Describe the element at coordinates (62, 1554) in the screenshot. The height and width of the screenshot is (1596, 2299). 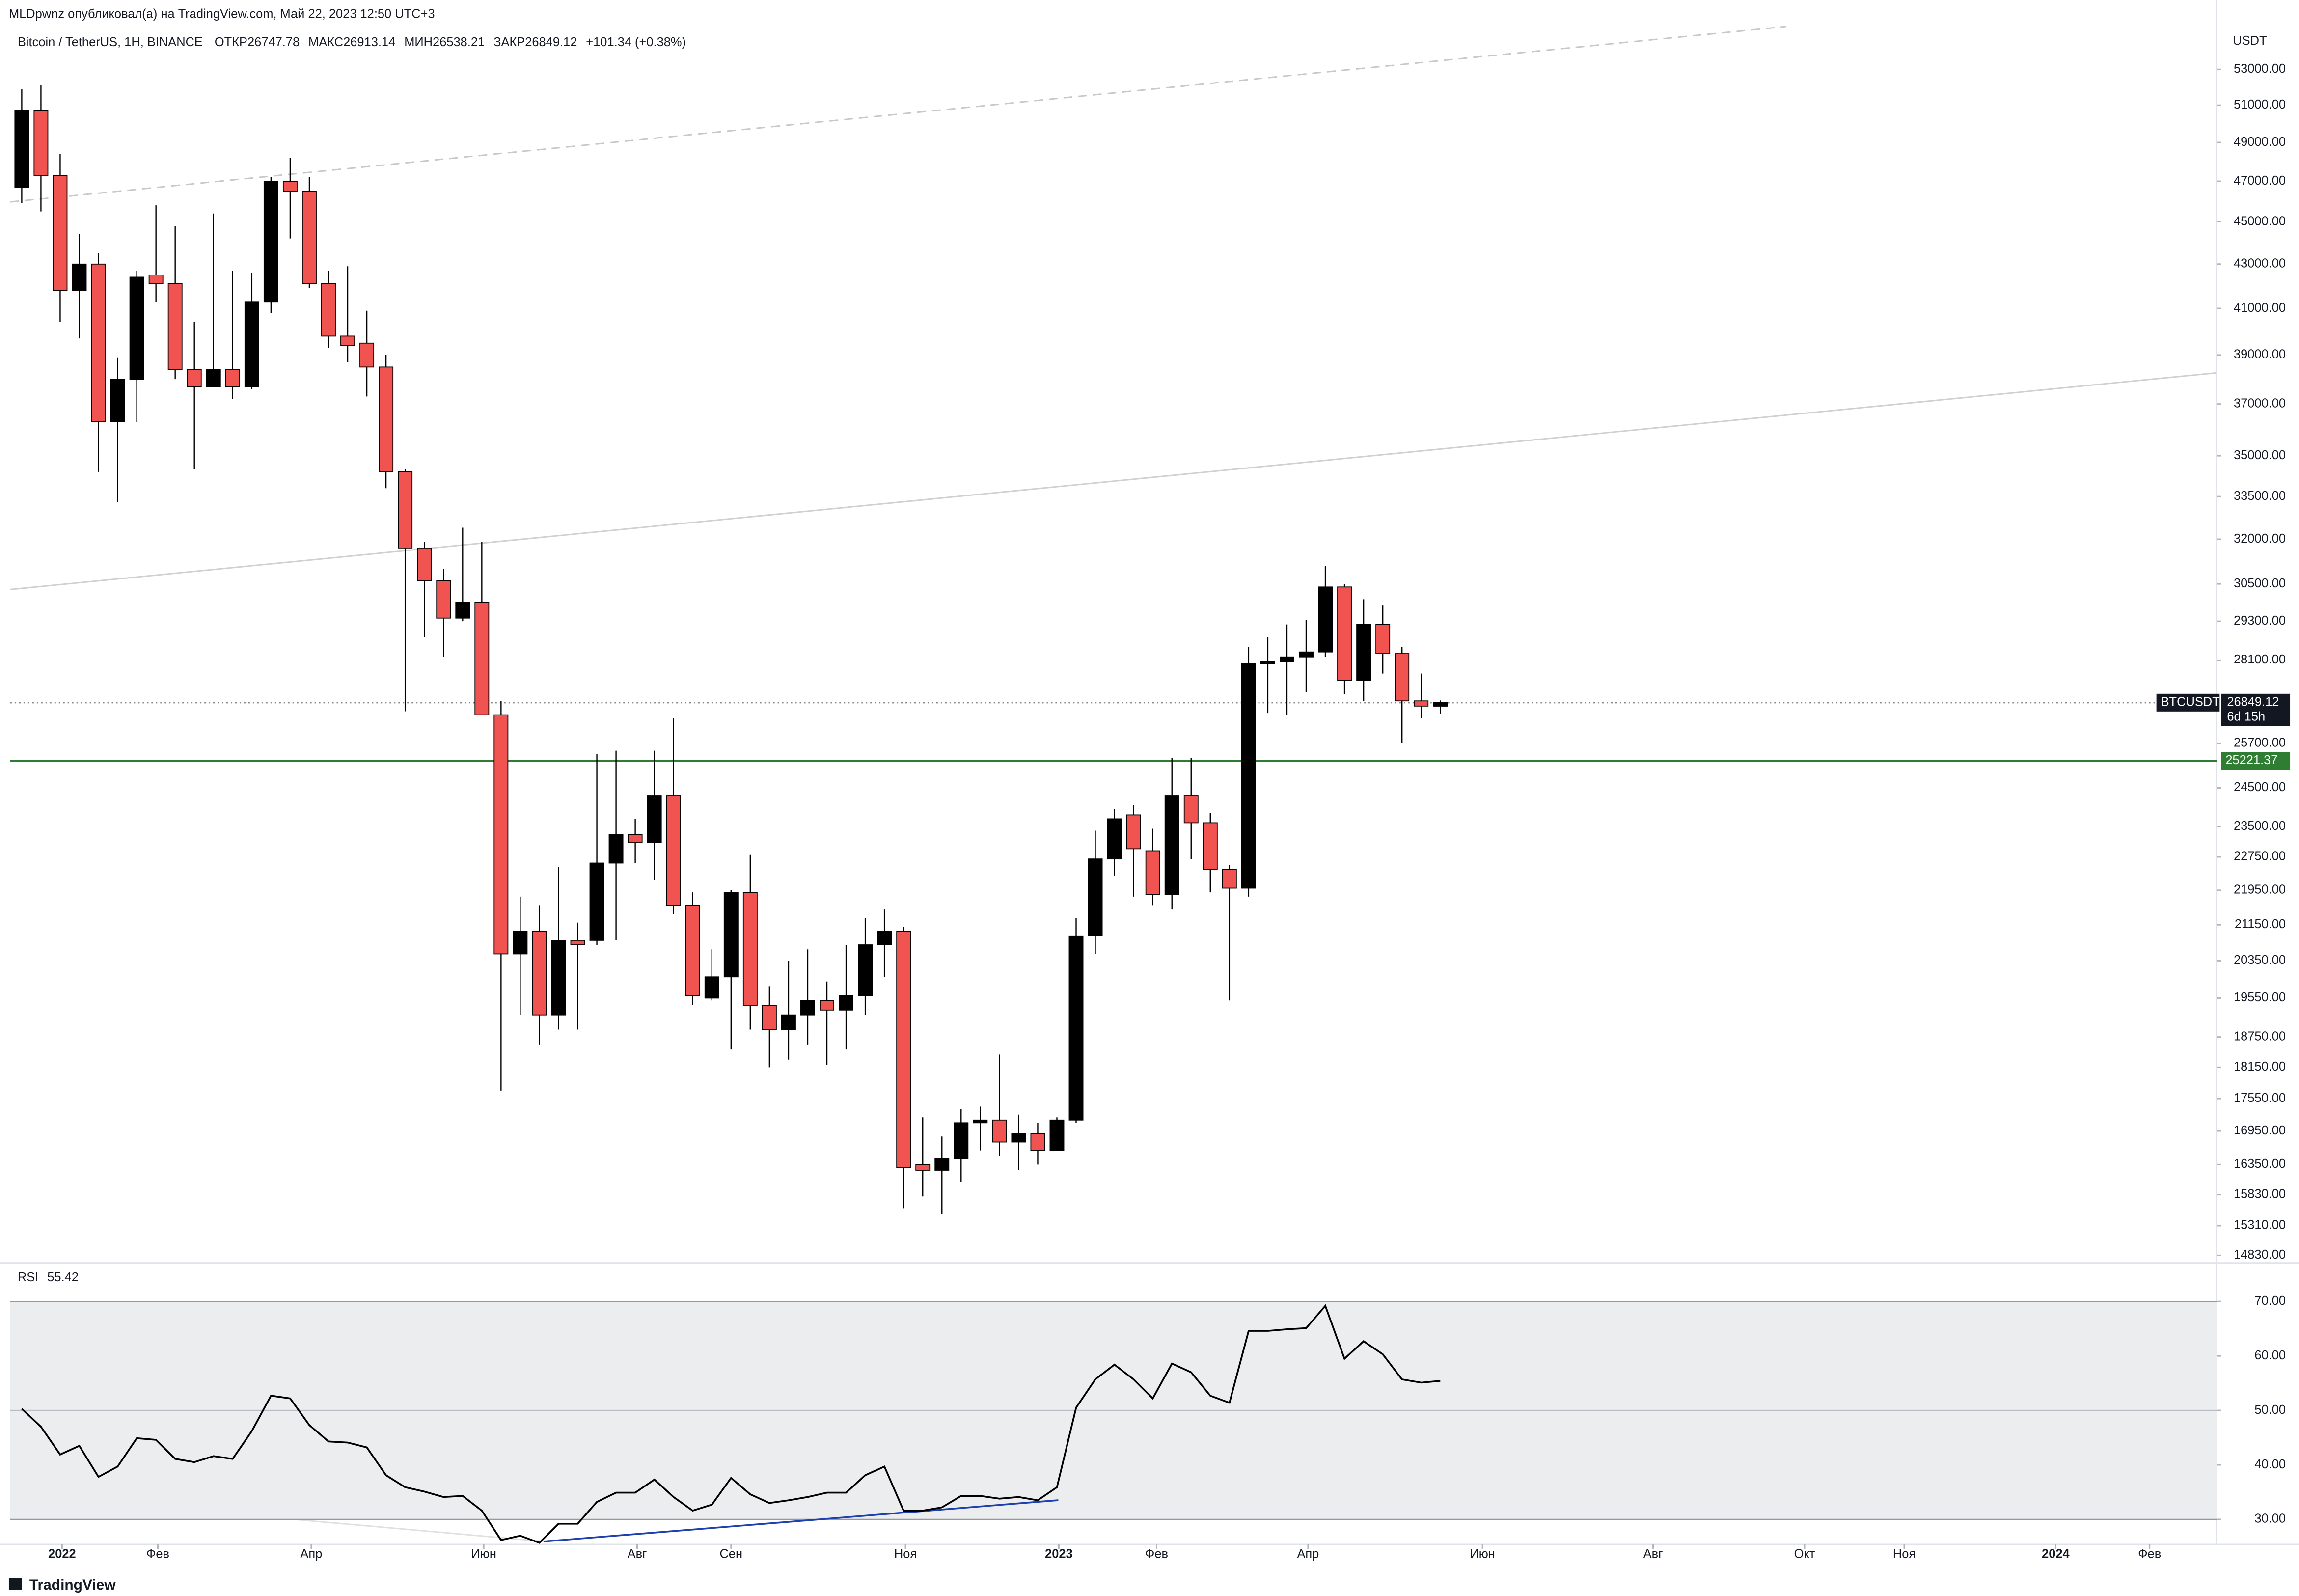
I see `x-tick-label: 2022` at that location.